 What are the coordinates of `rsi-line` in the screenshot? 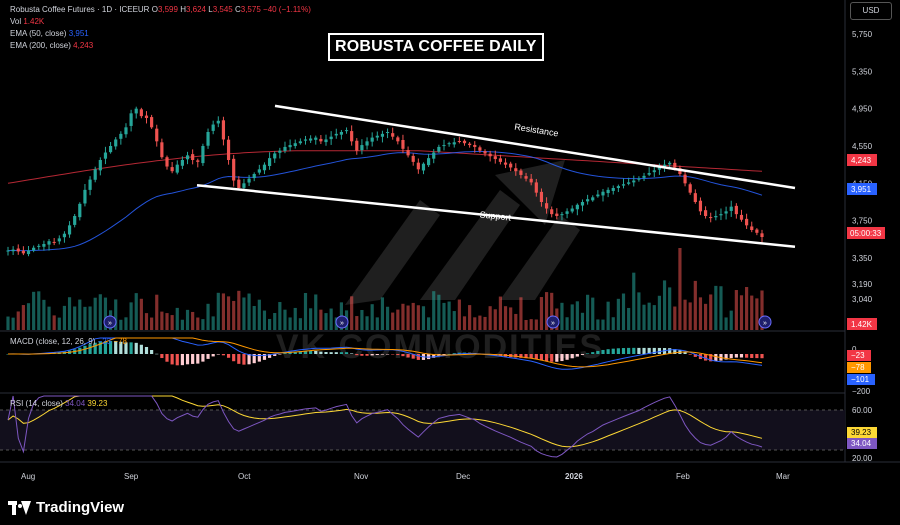 It's located at (385, 426).